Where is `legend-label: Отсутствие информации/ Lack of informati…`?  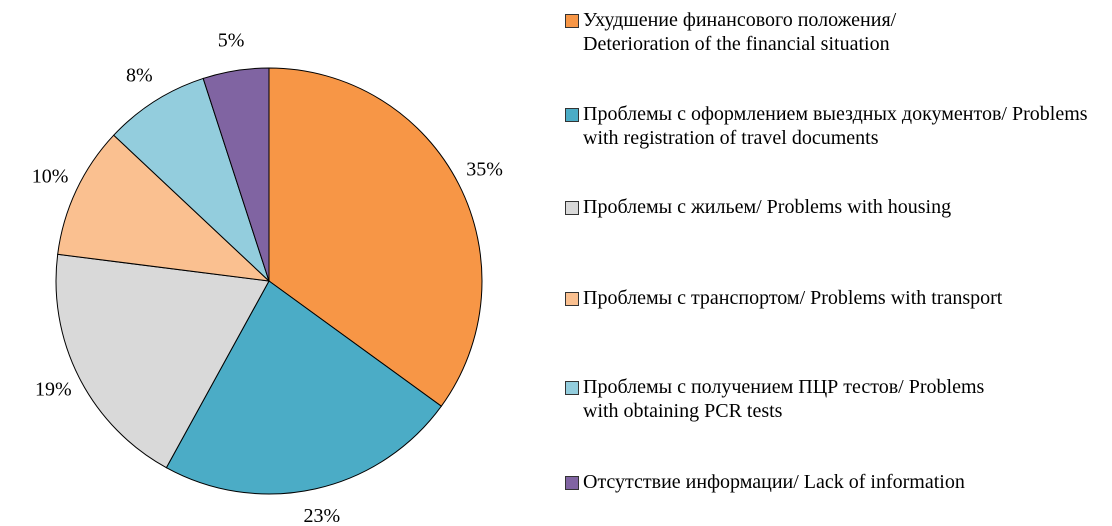
legend-label: Отсутствие информации/ Lack of informati… is located at coordinates (774, 482).